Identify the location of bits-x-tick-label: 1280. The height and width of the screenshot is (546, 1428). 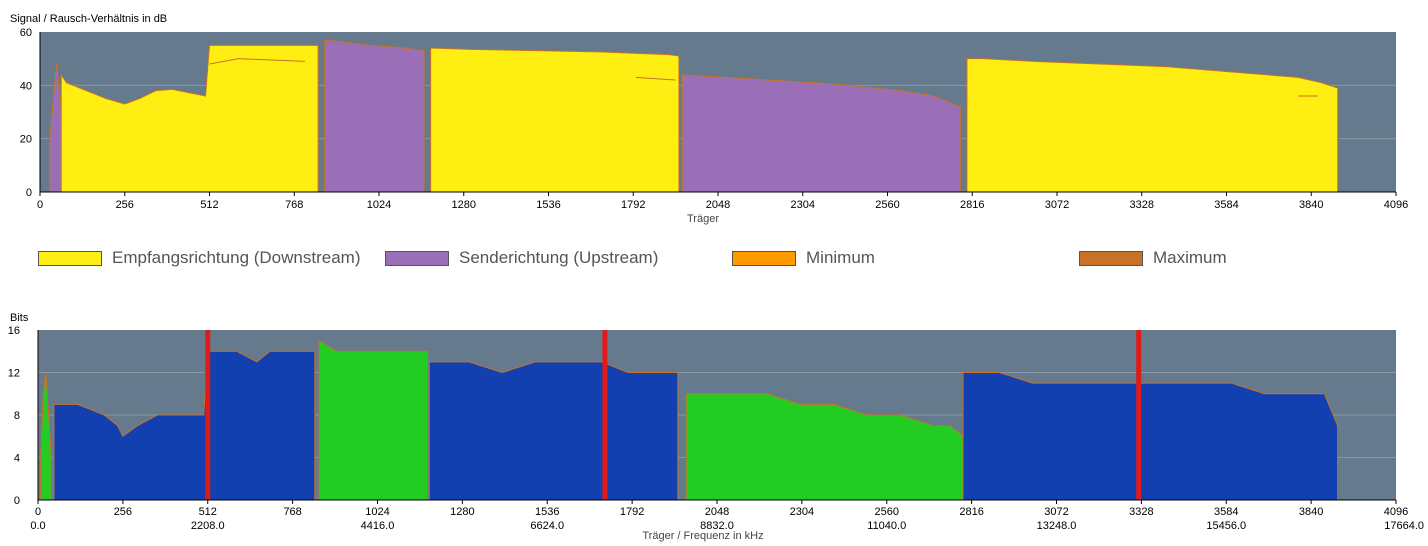
(462, 512).